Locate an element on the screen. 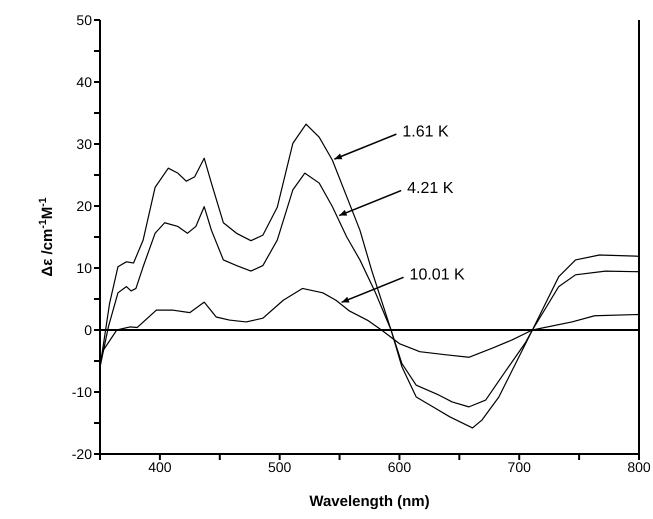 Image resolution: width=653 pixels, height=519 pixels. annotation: 10.01 K is located at coordinates (438, 275).